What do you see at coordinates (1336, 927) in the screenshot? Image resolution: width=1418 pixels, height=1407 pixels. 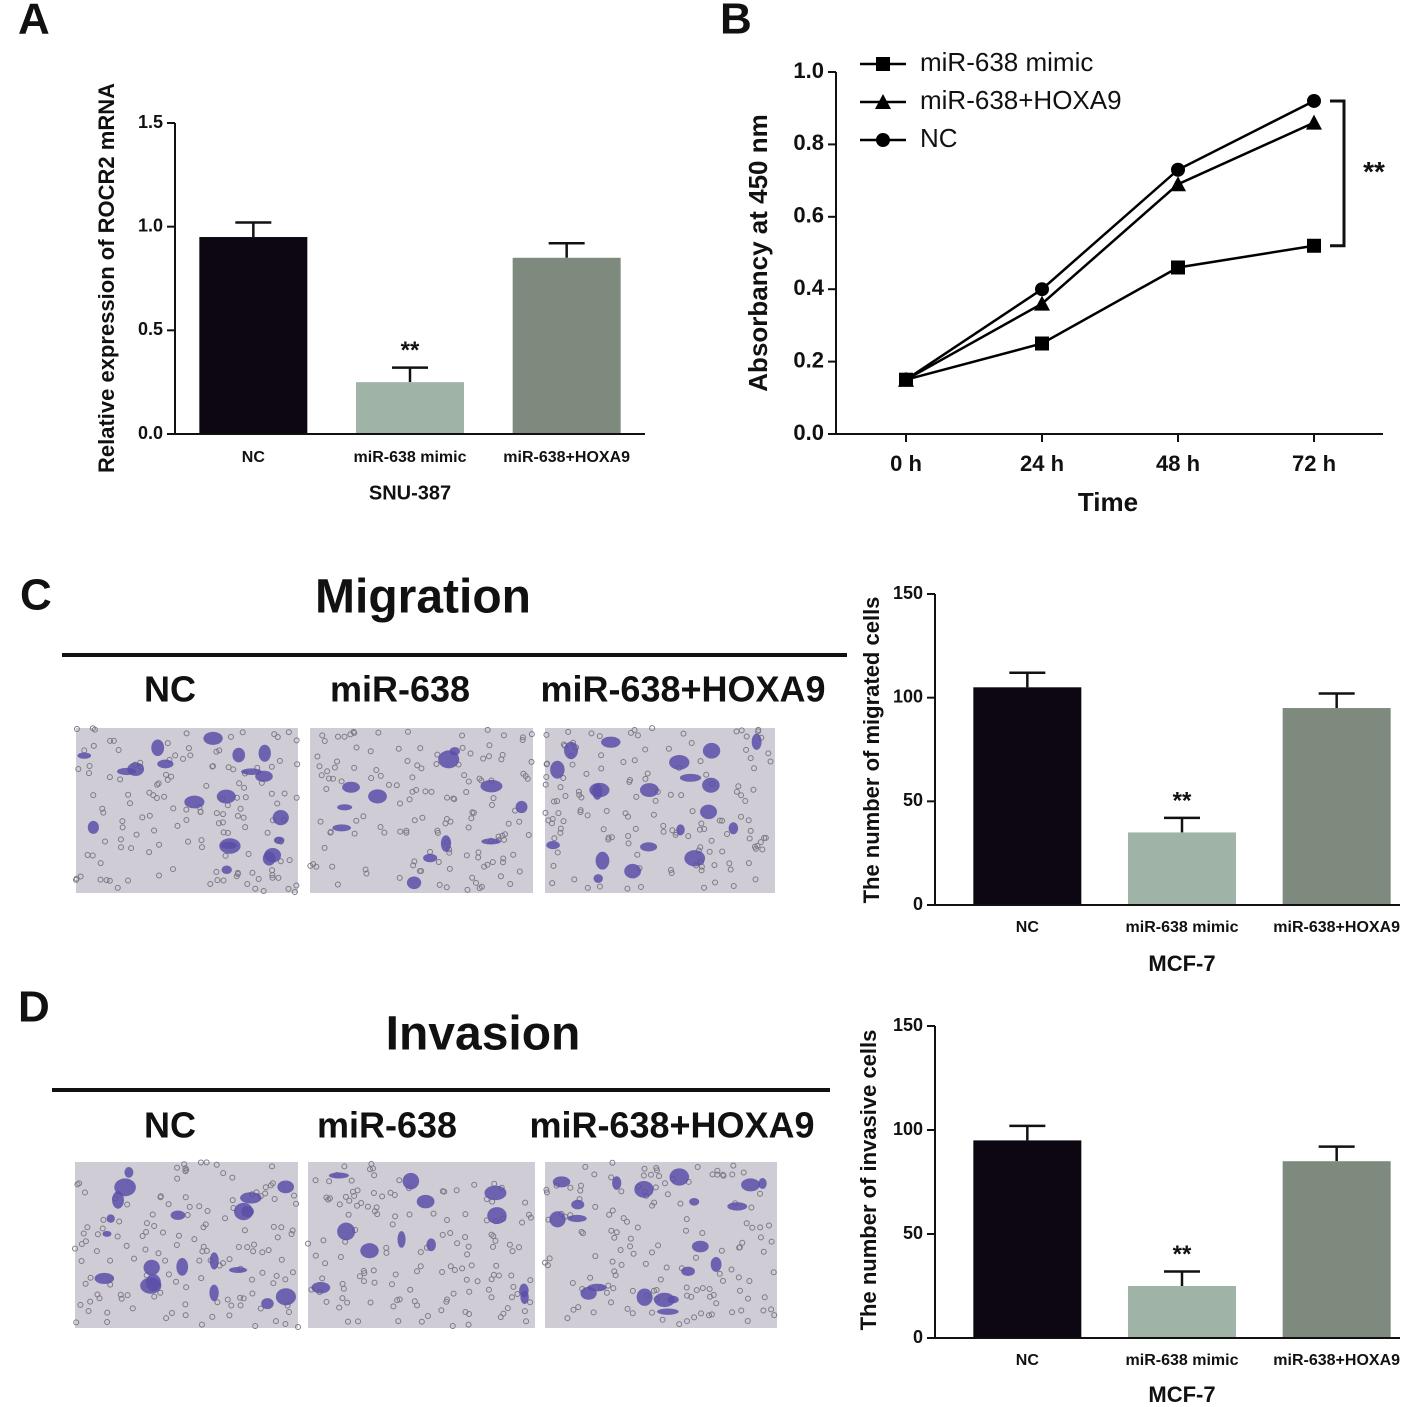 I see `x-tick-label: miR-638+HOXA9` at bounding box center [1336, 927].